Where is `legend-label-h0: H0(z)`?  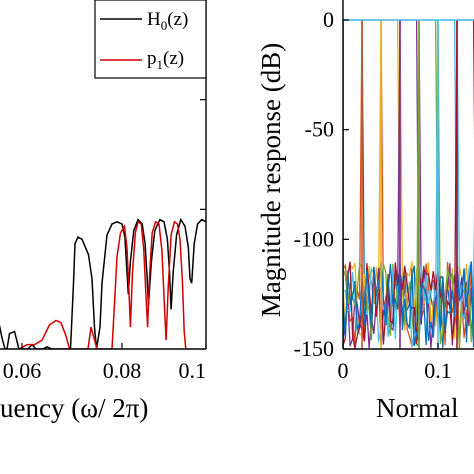
legend-label-h0: H0(z) is located at coordinates (167, 21).